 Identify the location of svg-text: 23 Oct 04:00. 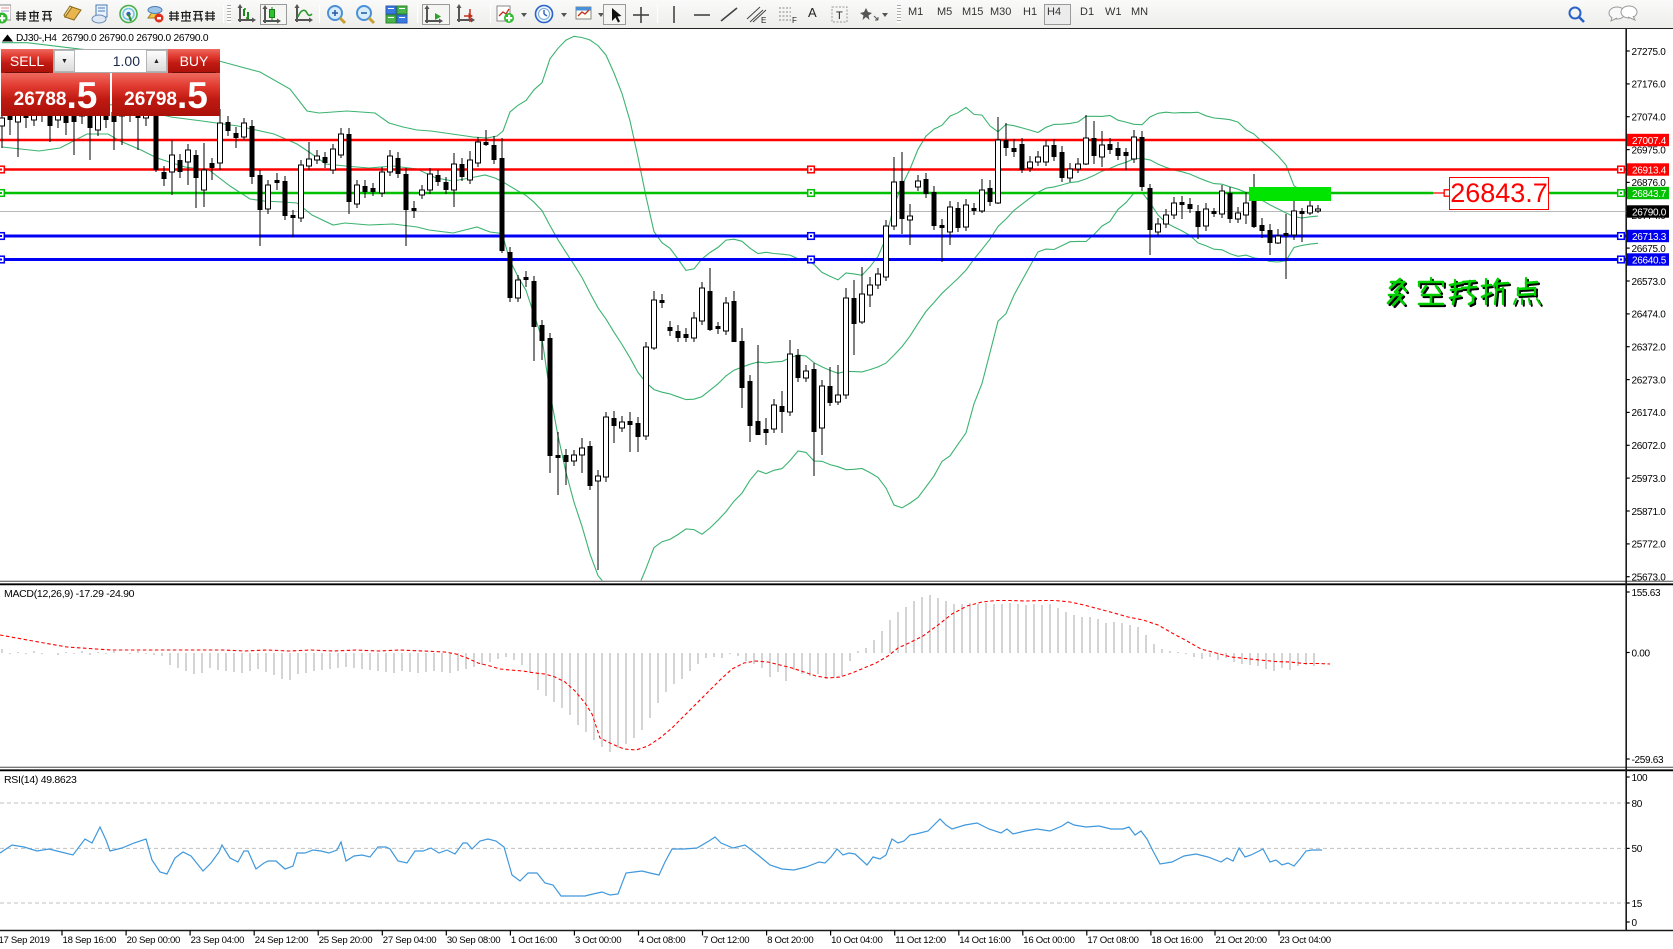
(1305, 940).